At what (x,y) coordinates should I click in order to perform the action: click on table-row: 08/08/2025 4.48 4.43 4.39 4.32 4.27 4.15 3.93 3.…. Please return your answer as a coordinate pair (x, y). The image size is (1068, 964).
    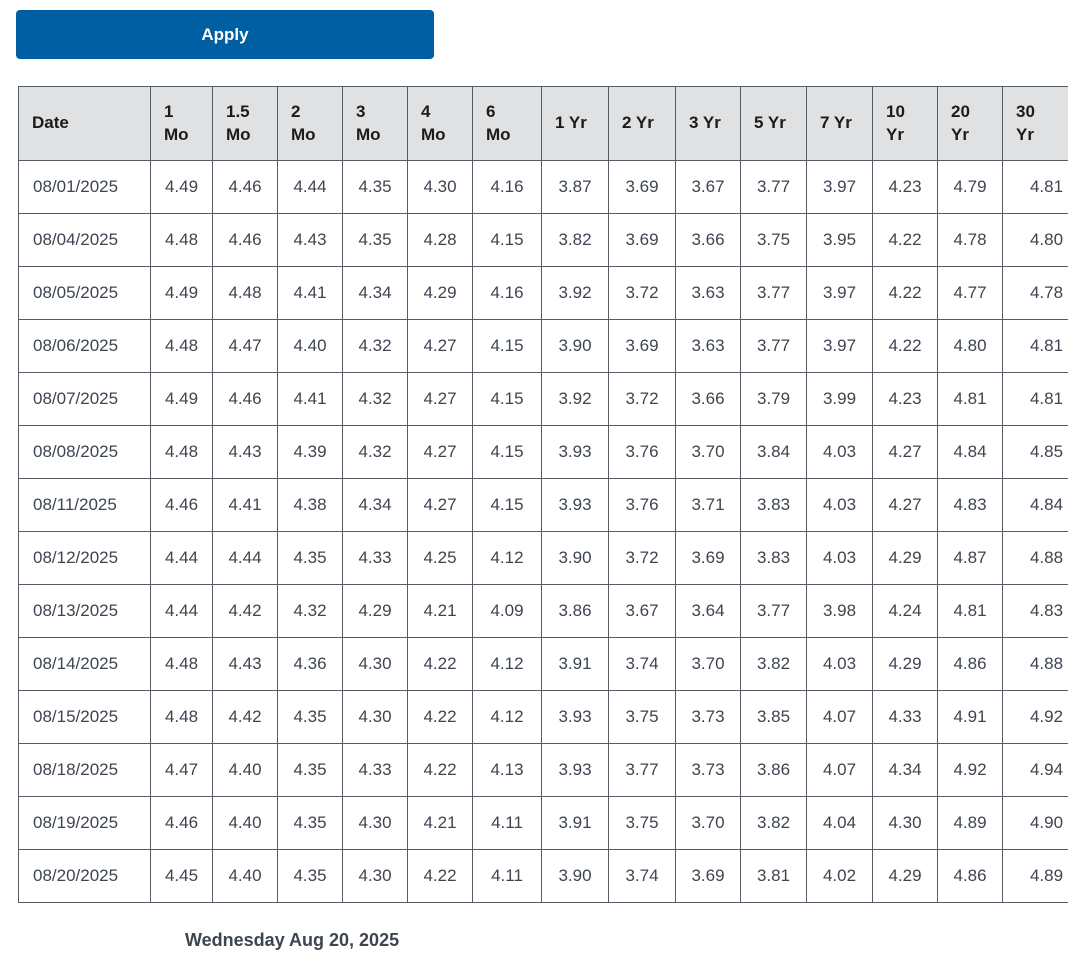
    Looking at the image, I should click on (543, 452).